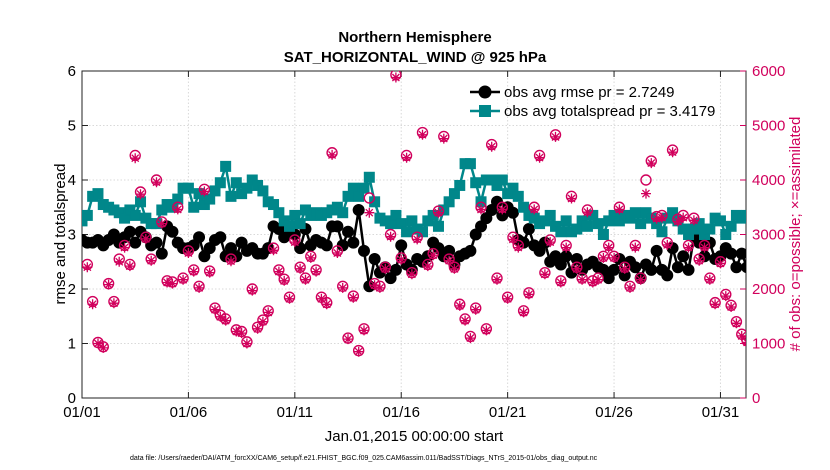  What do you see at coordinates (795, 234) in the screenshot?
I see `y2-axis-label: # of obs: o=possible; ×=assimilated` at bounding box center [795, 234].